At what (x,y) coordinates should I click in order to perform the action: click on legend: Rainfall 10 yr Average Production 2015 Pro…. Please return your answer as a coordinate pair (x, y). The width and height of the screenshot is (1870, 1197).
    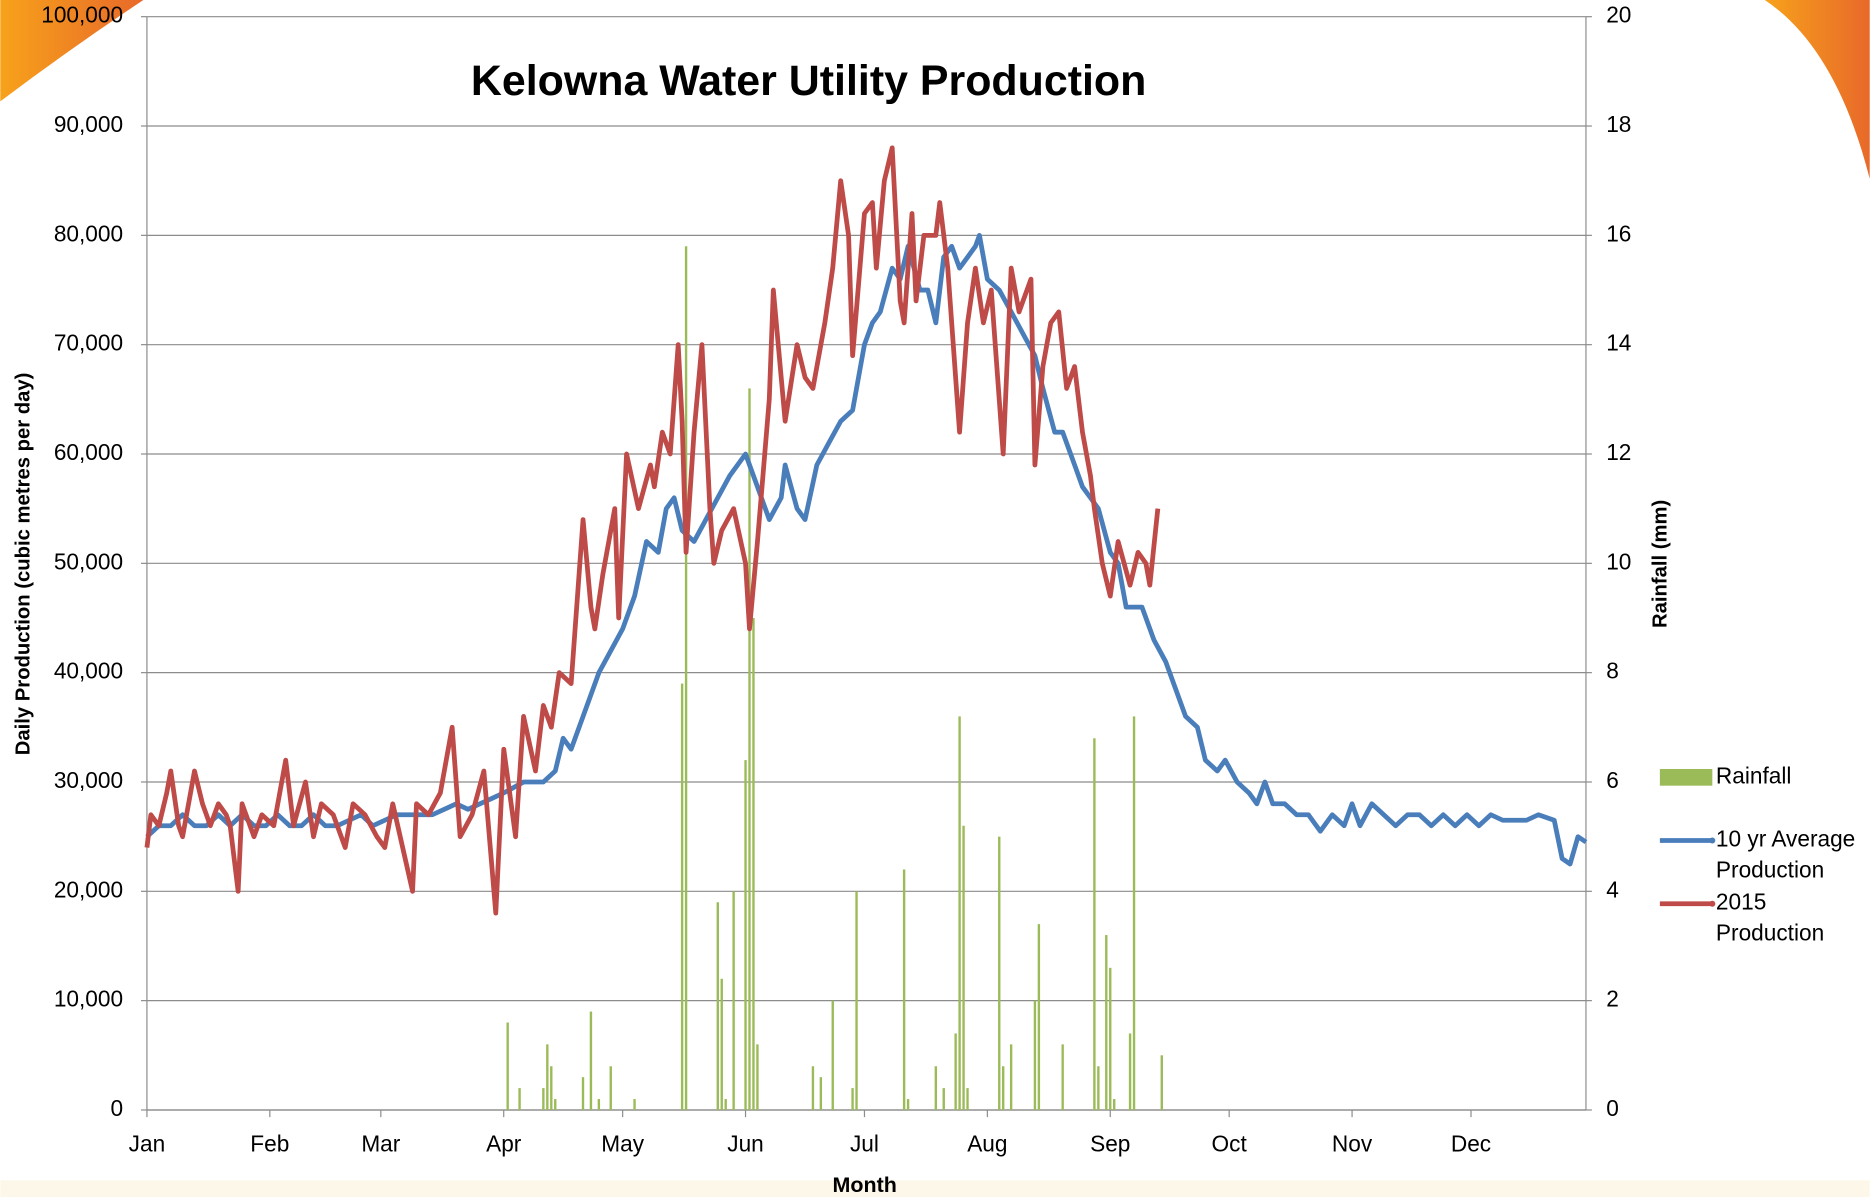
    Looking at the image, I should click on (1757, 855).